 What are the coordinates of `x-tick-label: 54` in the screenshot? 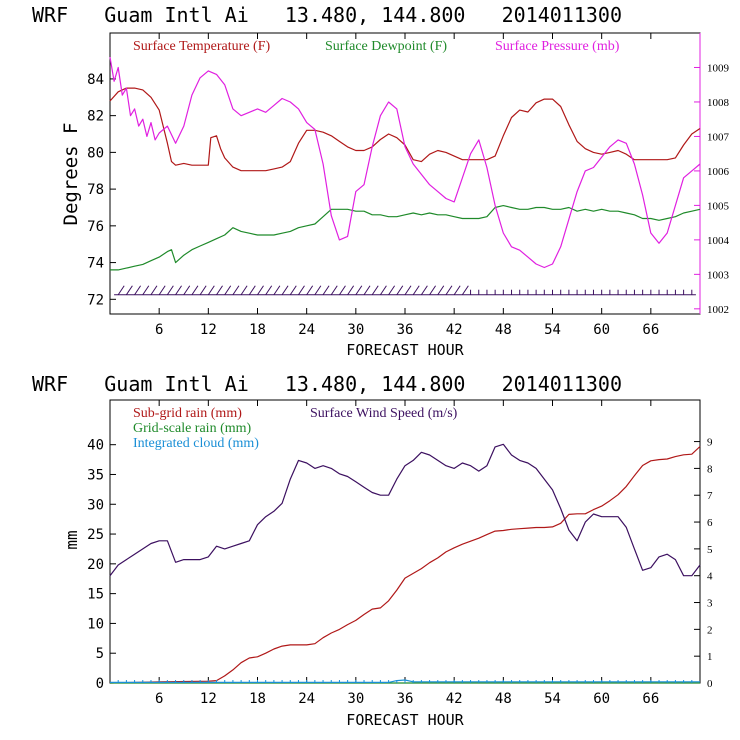 It's located at (552, 330).